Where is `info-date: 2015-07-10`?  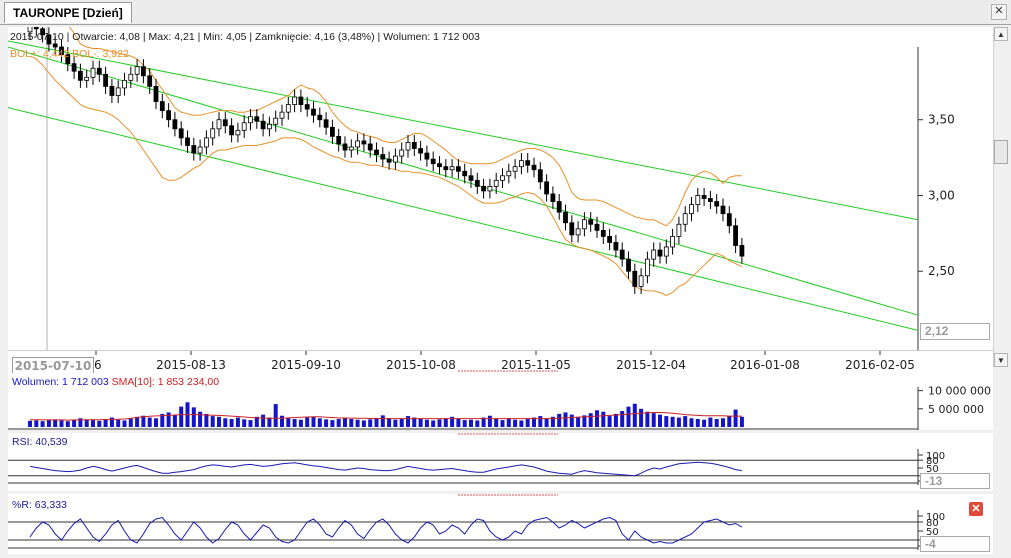
info-date: 2015-07-10 is located at coordinates (37, 37).